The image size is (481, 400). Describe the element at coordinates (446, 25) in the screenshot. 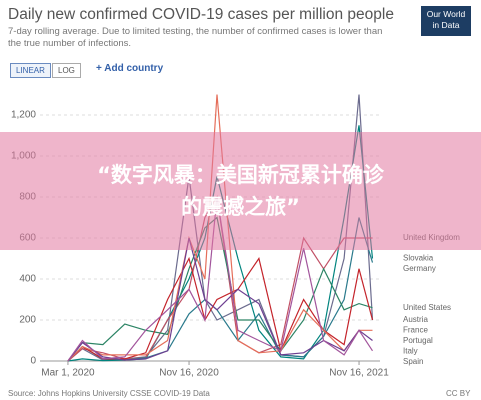

I see `logo-line: in Data` at that location.